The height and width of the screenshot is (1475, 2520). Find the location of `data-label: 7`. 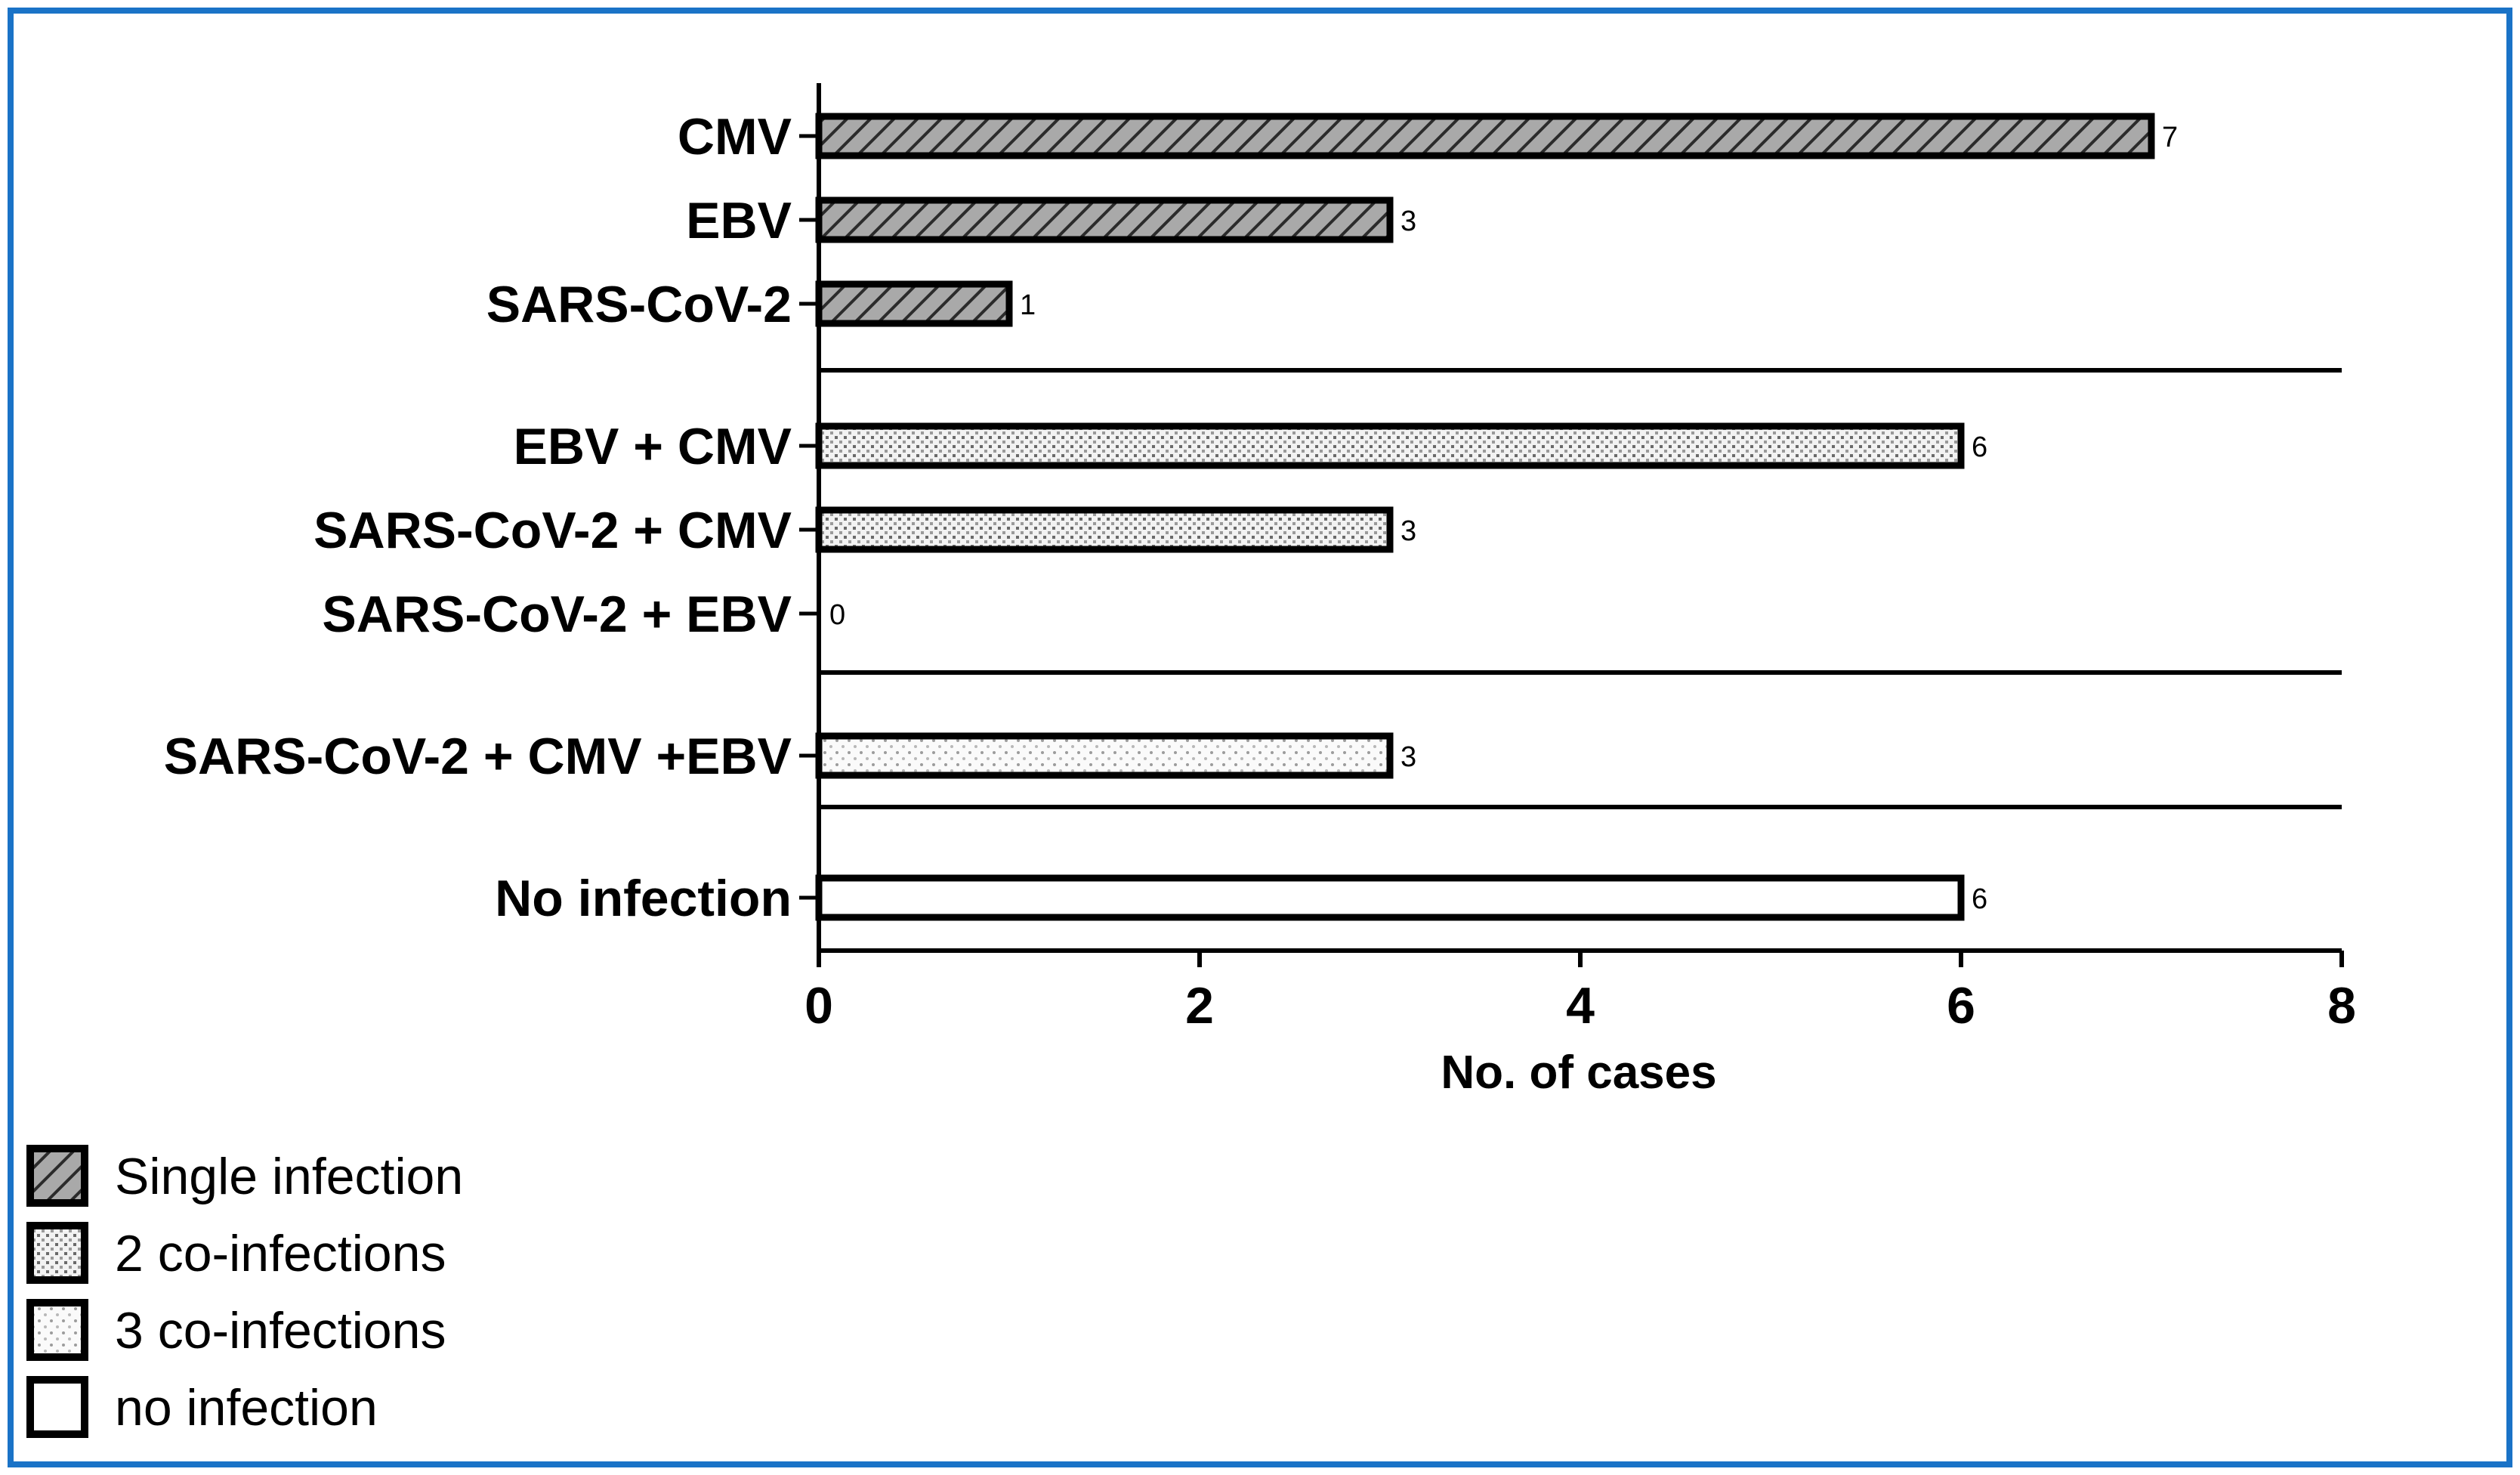

data-label: 7 is located at coordinates (2170, 137).